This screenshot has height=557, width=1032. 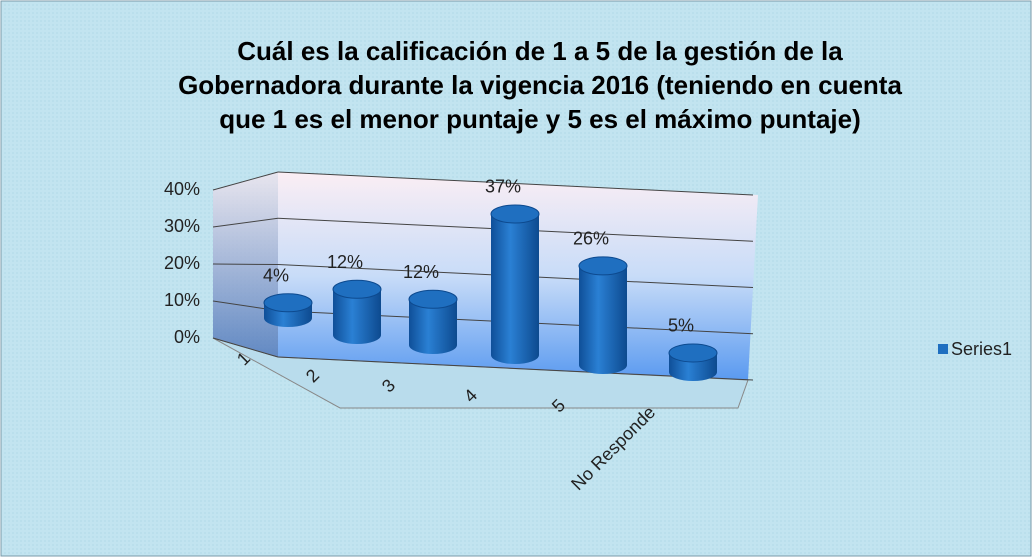 What do you see at coordinates (182, 226) in the screenshot?
I see `y-tick-label: 30%` at bounding box center [182, 226].